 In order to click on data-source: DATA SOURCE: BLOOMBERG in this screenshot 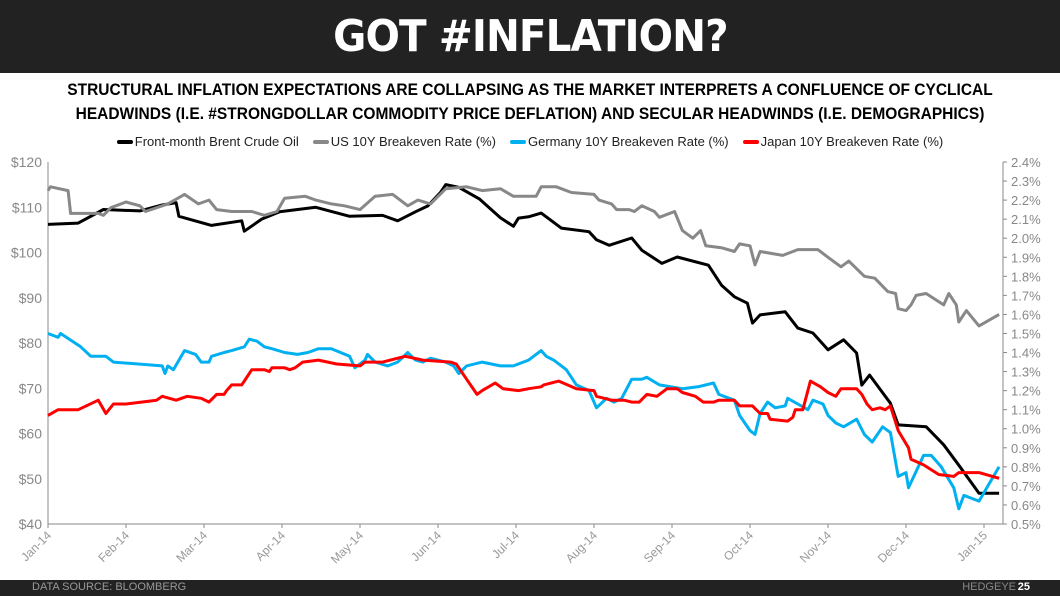, I will do `click(109, 587)`.